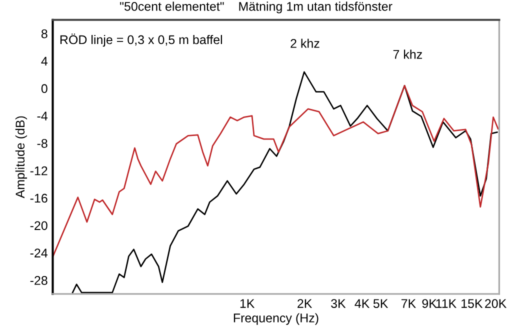 This screenshot has height=331, width=512. I want to click on x-tick-label: 7K, so click(408, 303).